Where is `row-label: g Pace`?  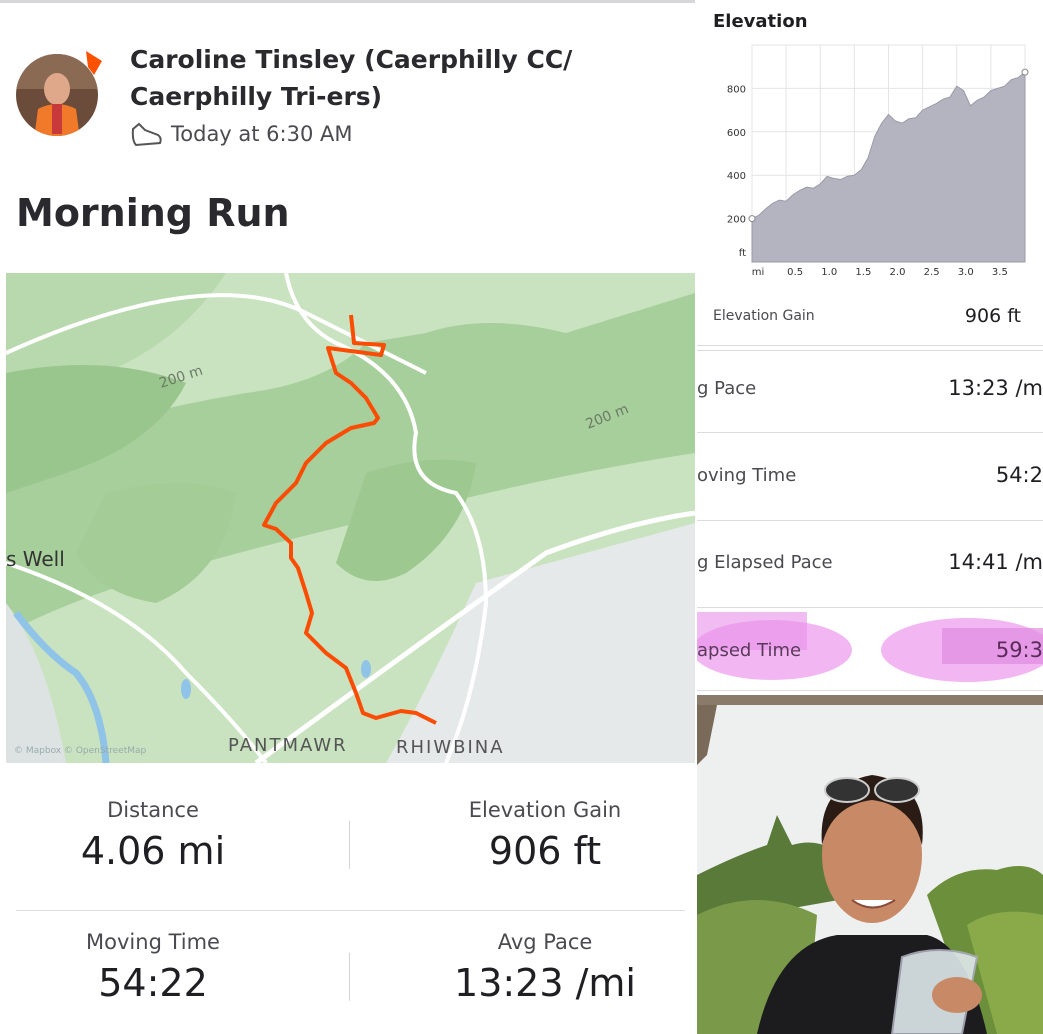
row-label: g Pace is located at coordinates (727, 388).